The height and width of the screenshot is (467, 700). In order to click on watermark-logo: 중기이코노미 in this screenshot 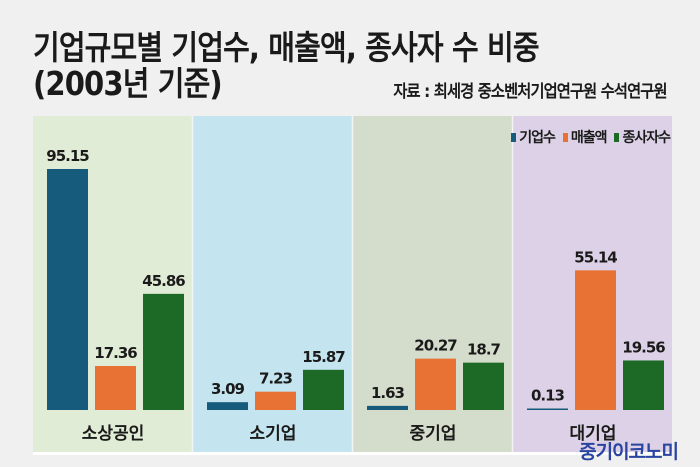, I will do `click(629, 452)`.